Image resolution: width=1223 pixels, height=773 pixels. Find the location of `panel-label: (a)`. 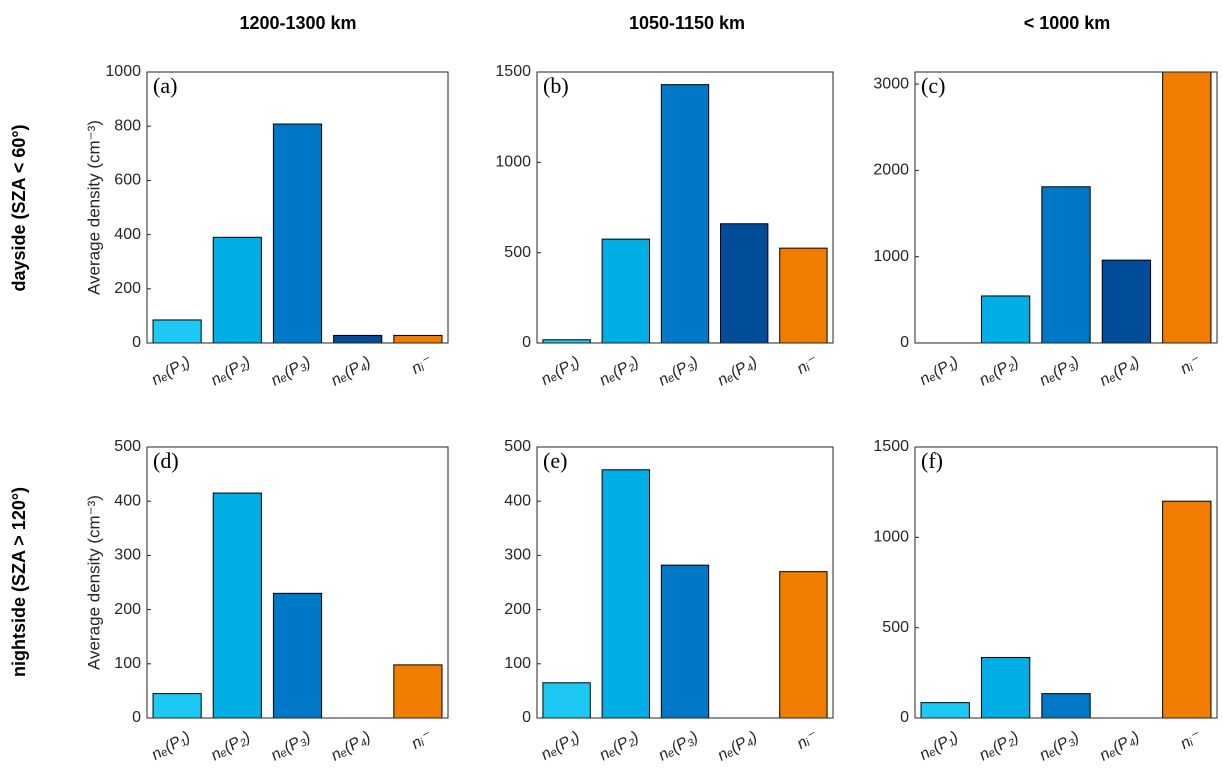

panel-label: (a) is located at coordinates (165, 85).